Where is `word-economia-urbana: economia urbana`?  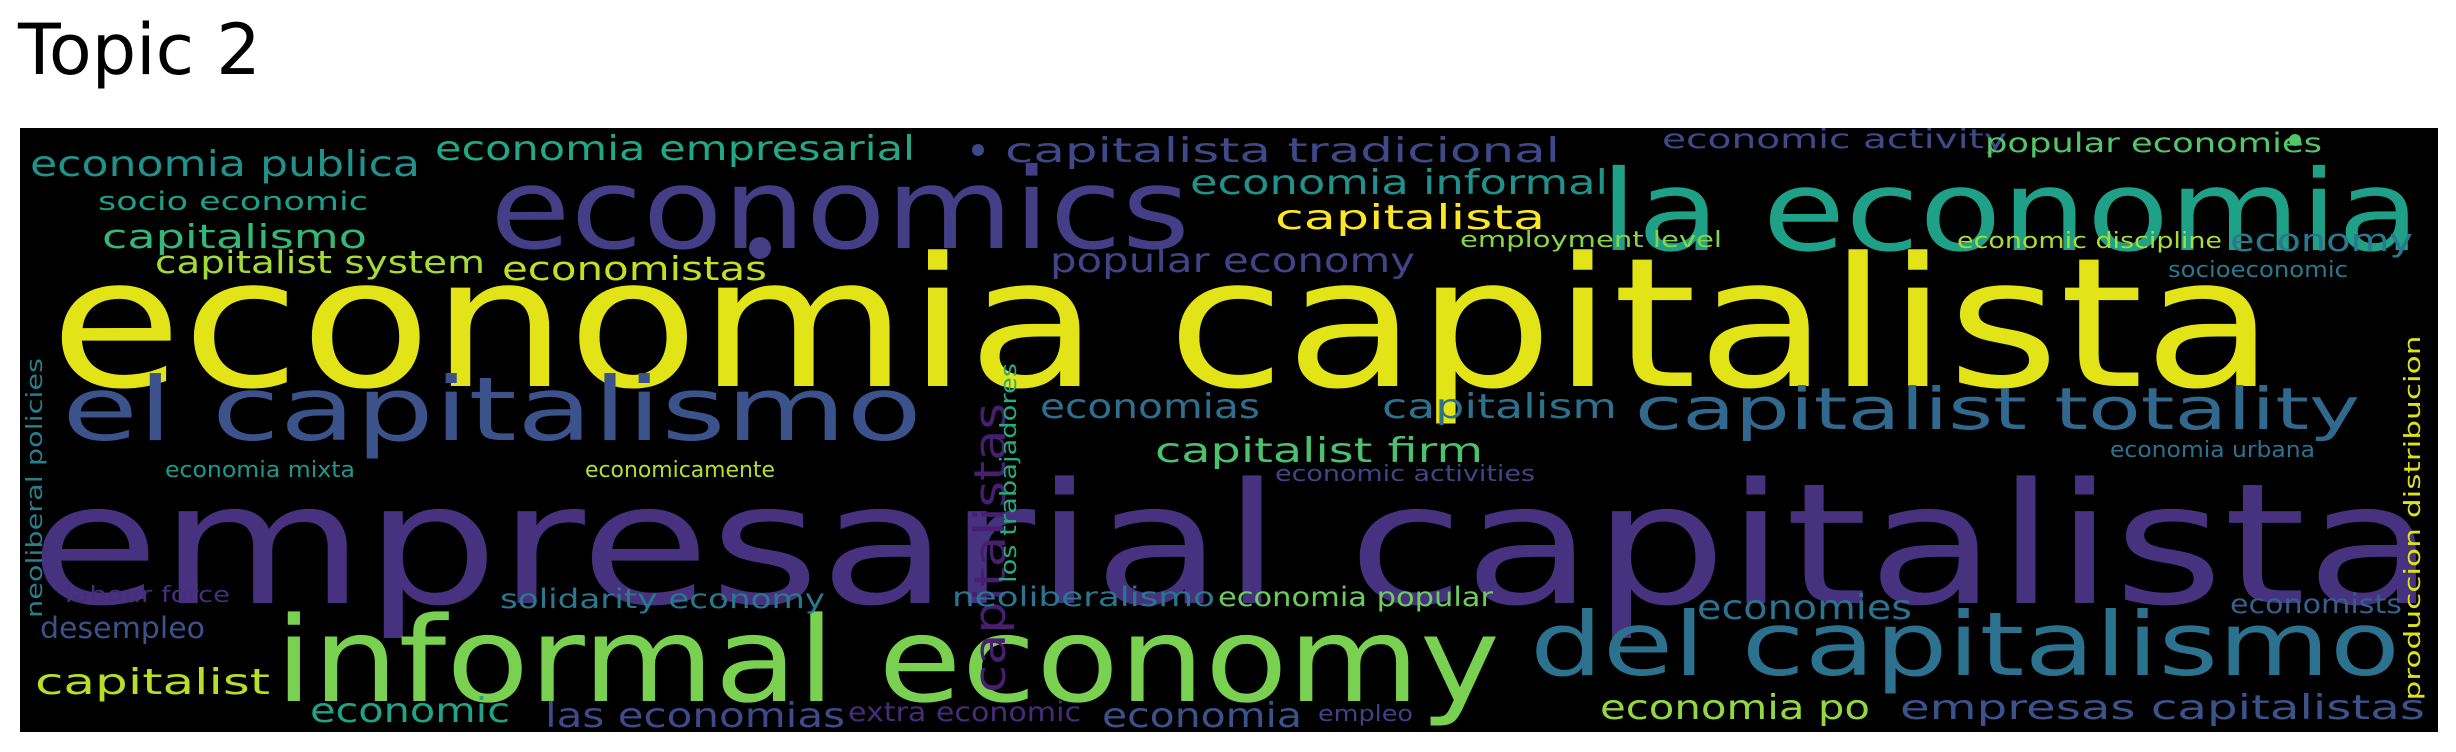
word-economia-urbana: economia urbana is located at coordinates (2212, 450).